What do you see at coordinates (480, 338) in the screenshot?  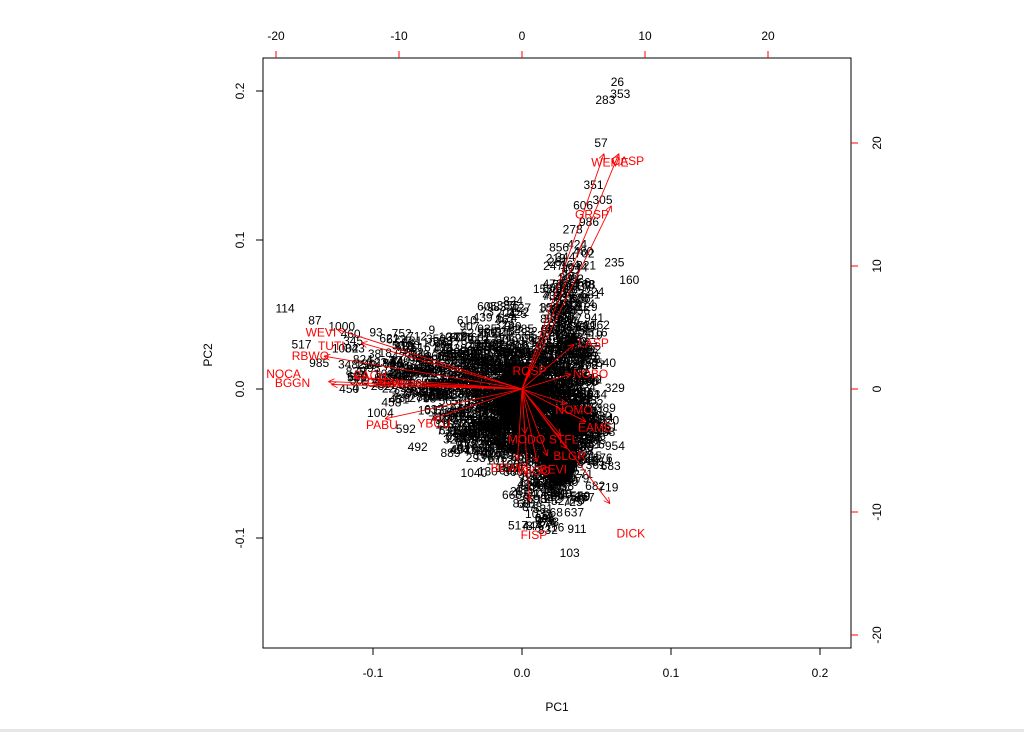 I see `observation-label: 601` at bounding box center [480, 338].